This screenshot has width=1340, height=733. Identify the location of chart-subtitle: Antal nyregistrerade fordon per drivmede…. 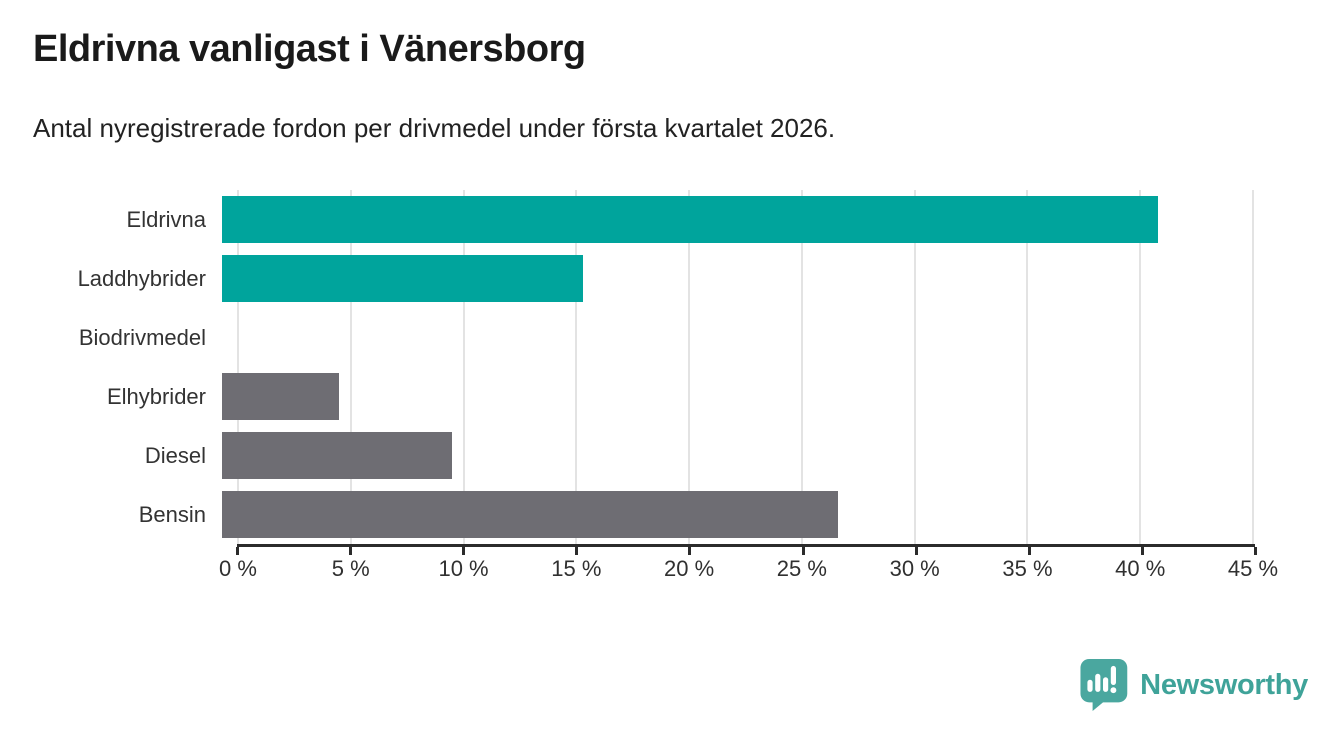
(434, 128).